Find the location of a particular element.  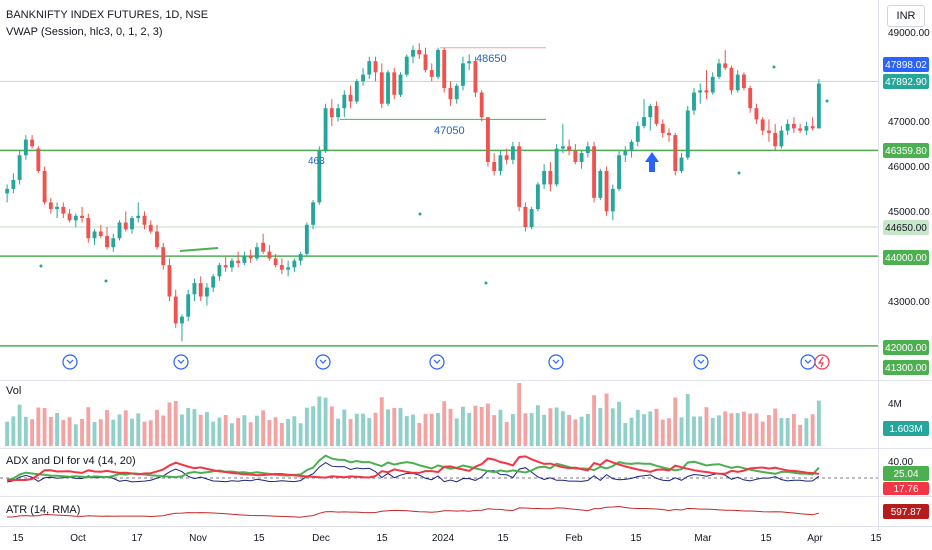

currency-button: INR is located at coordinates (906, 16).